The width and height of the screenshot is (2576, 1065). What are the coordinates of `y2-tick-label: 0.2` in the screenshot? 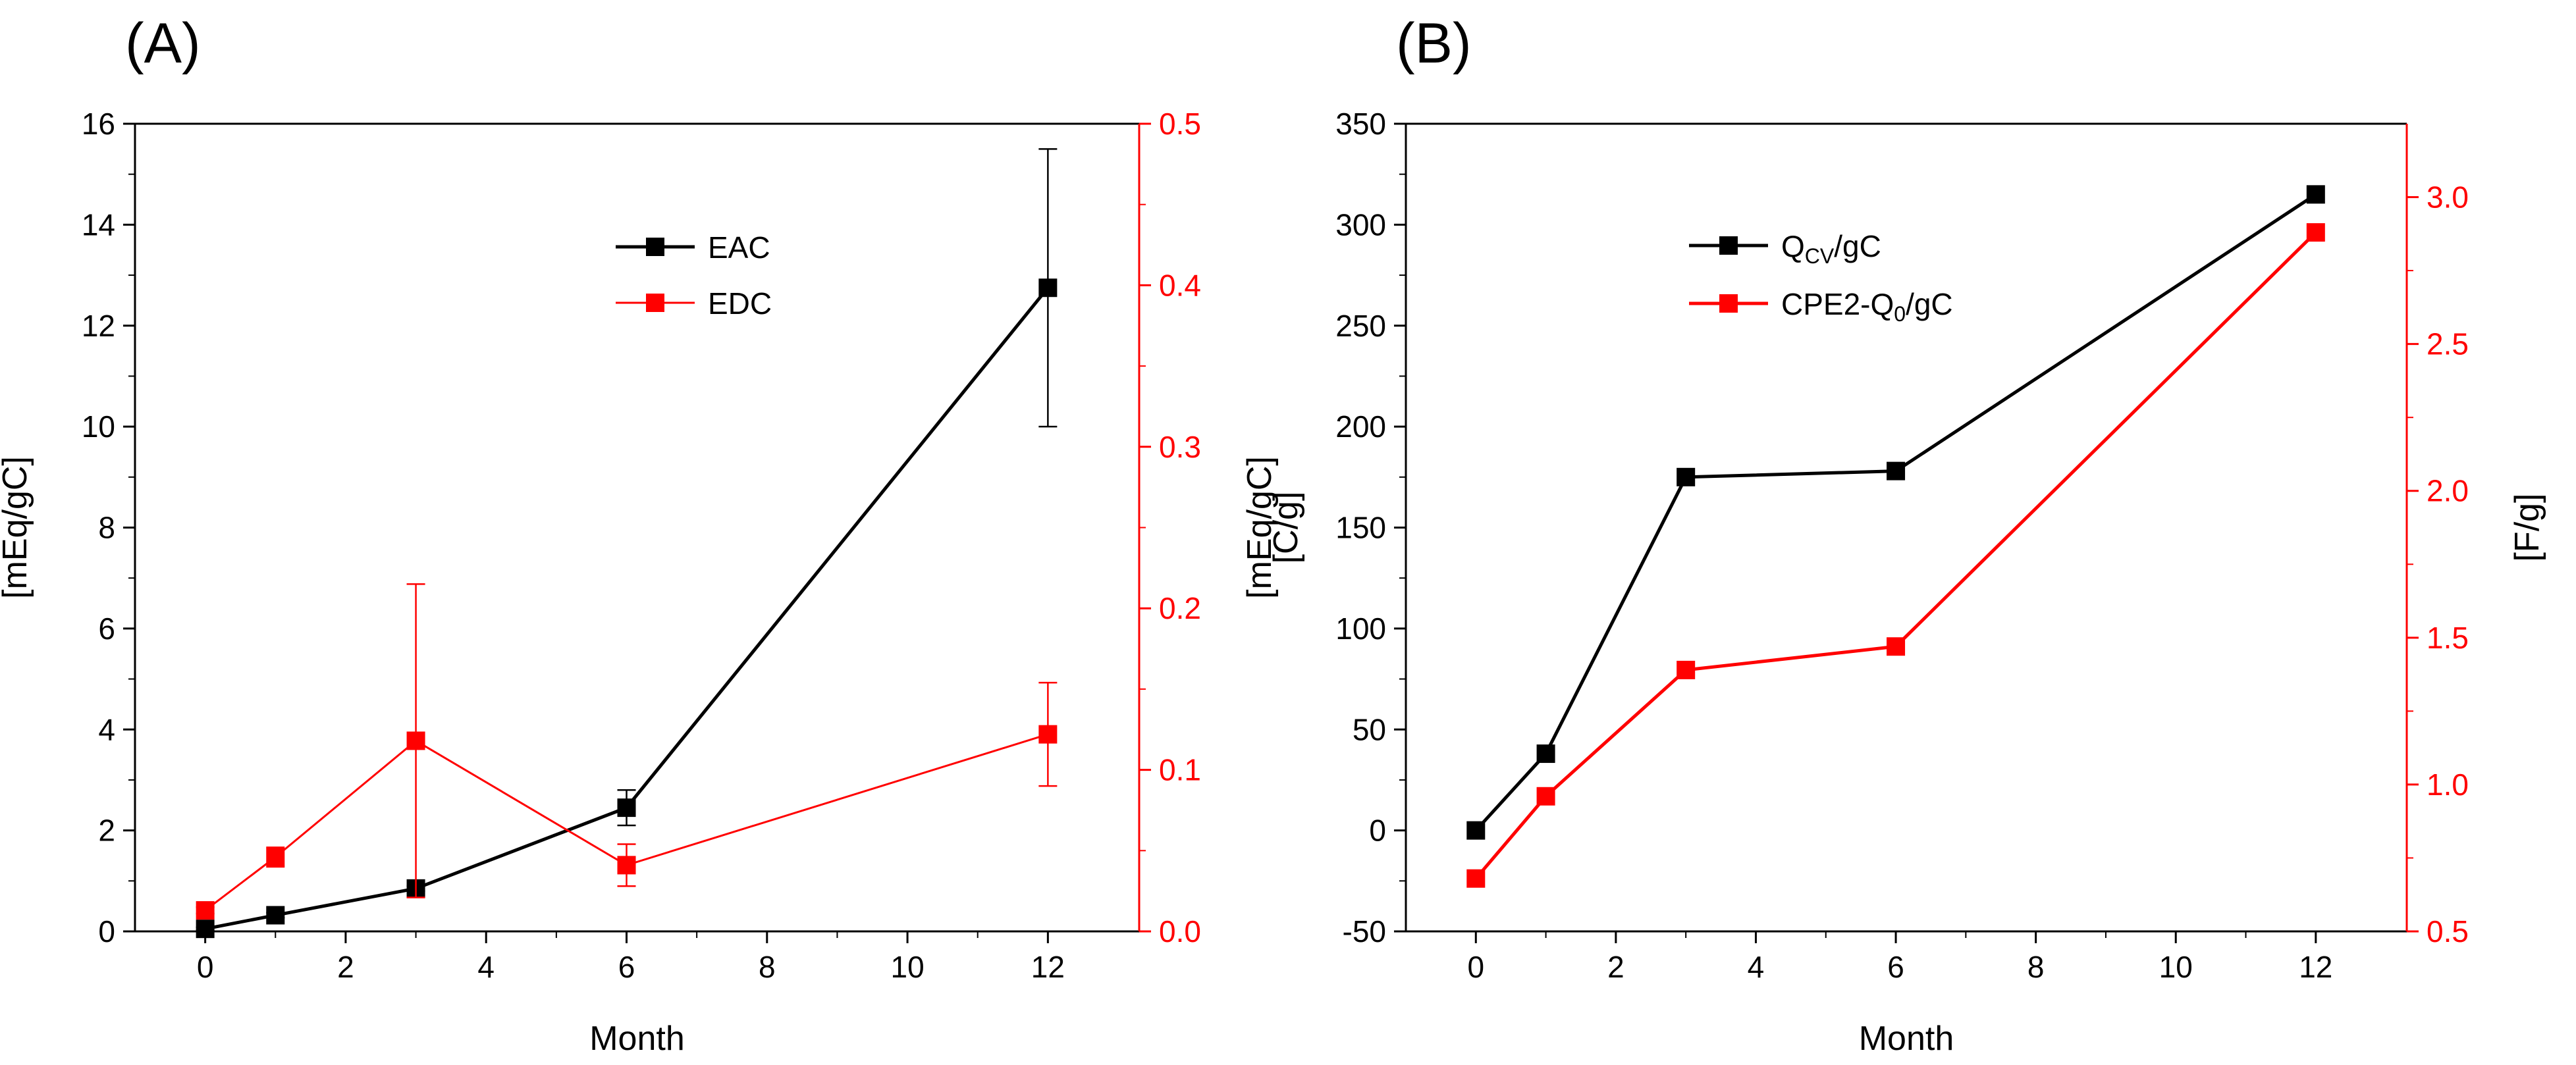 It's located at (1180, 608).